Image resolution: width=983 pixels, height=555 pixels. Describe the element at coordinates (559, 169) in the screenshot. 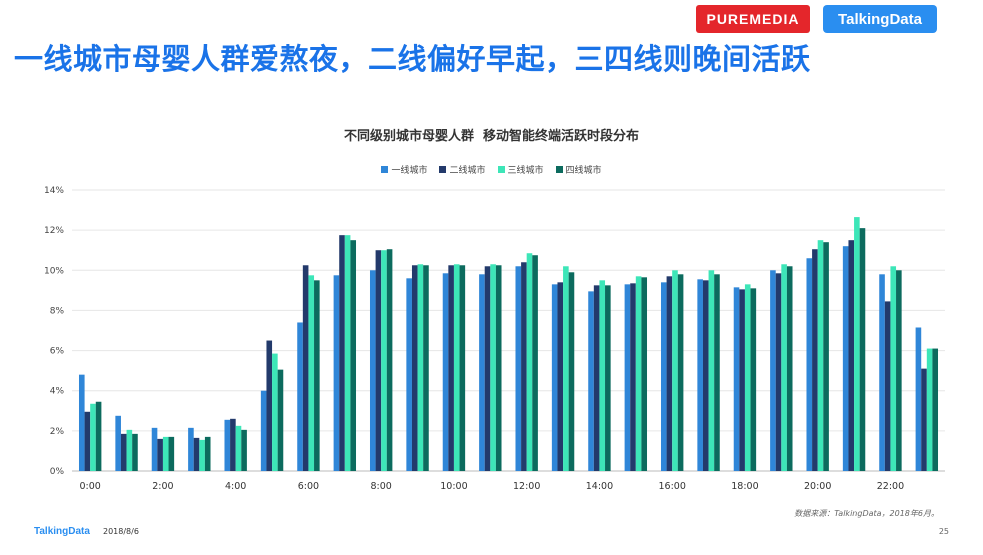

I see `legend-swatch-tier4` at that location.